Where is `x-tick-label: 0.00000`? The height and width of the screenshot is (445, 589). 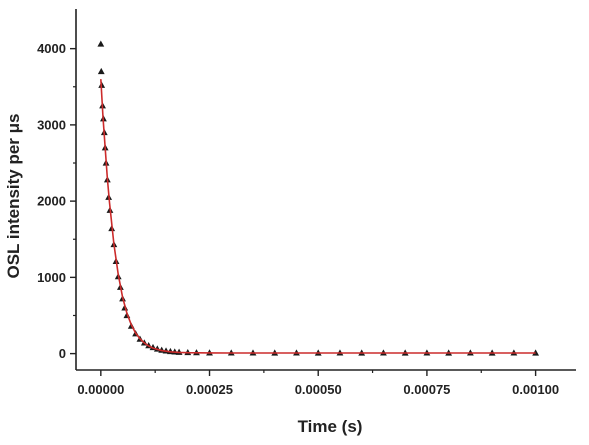 x-tick-label: 0.00000 is located at coordinates (100, 389).